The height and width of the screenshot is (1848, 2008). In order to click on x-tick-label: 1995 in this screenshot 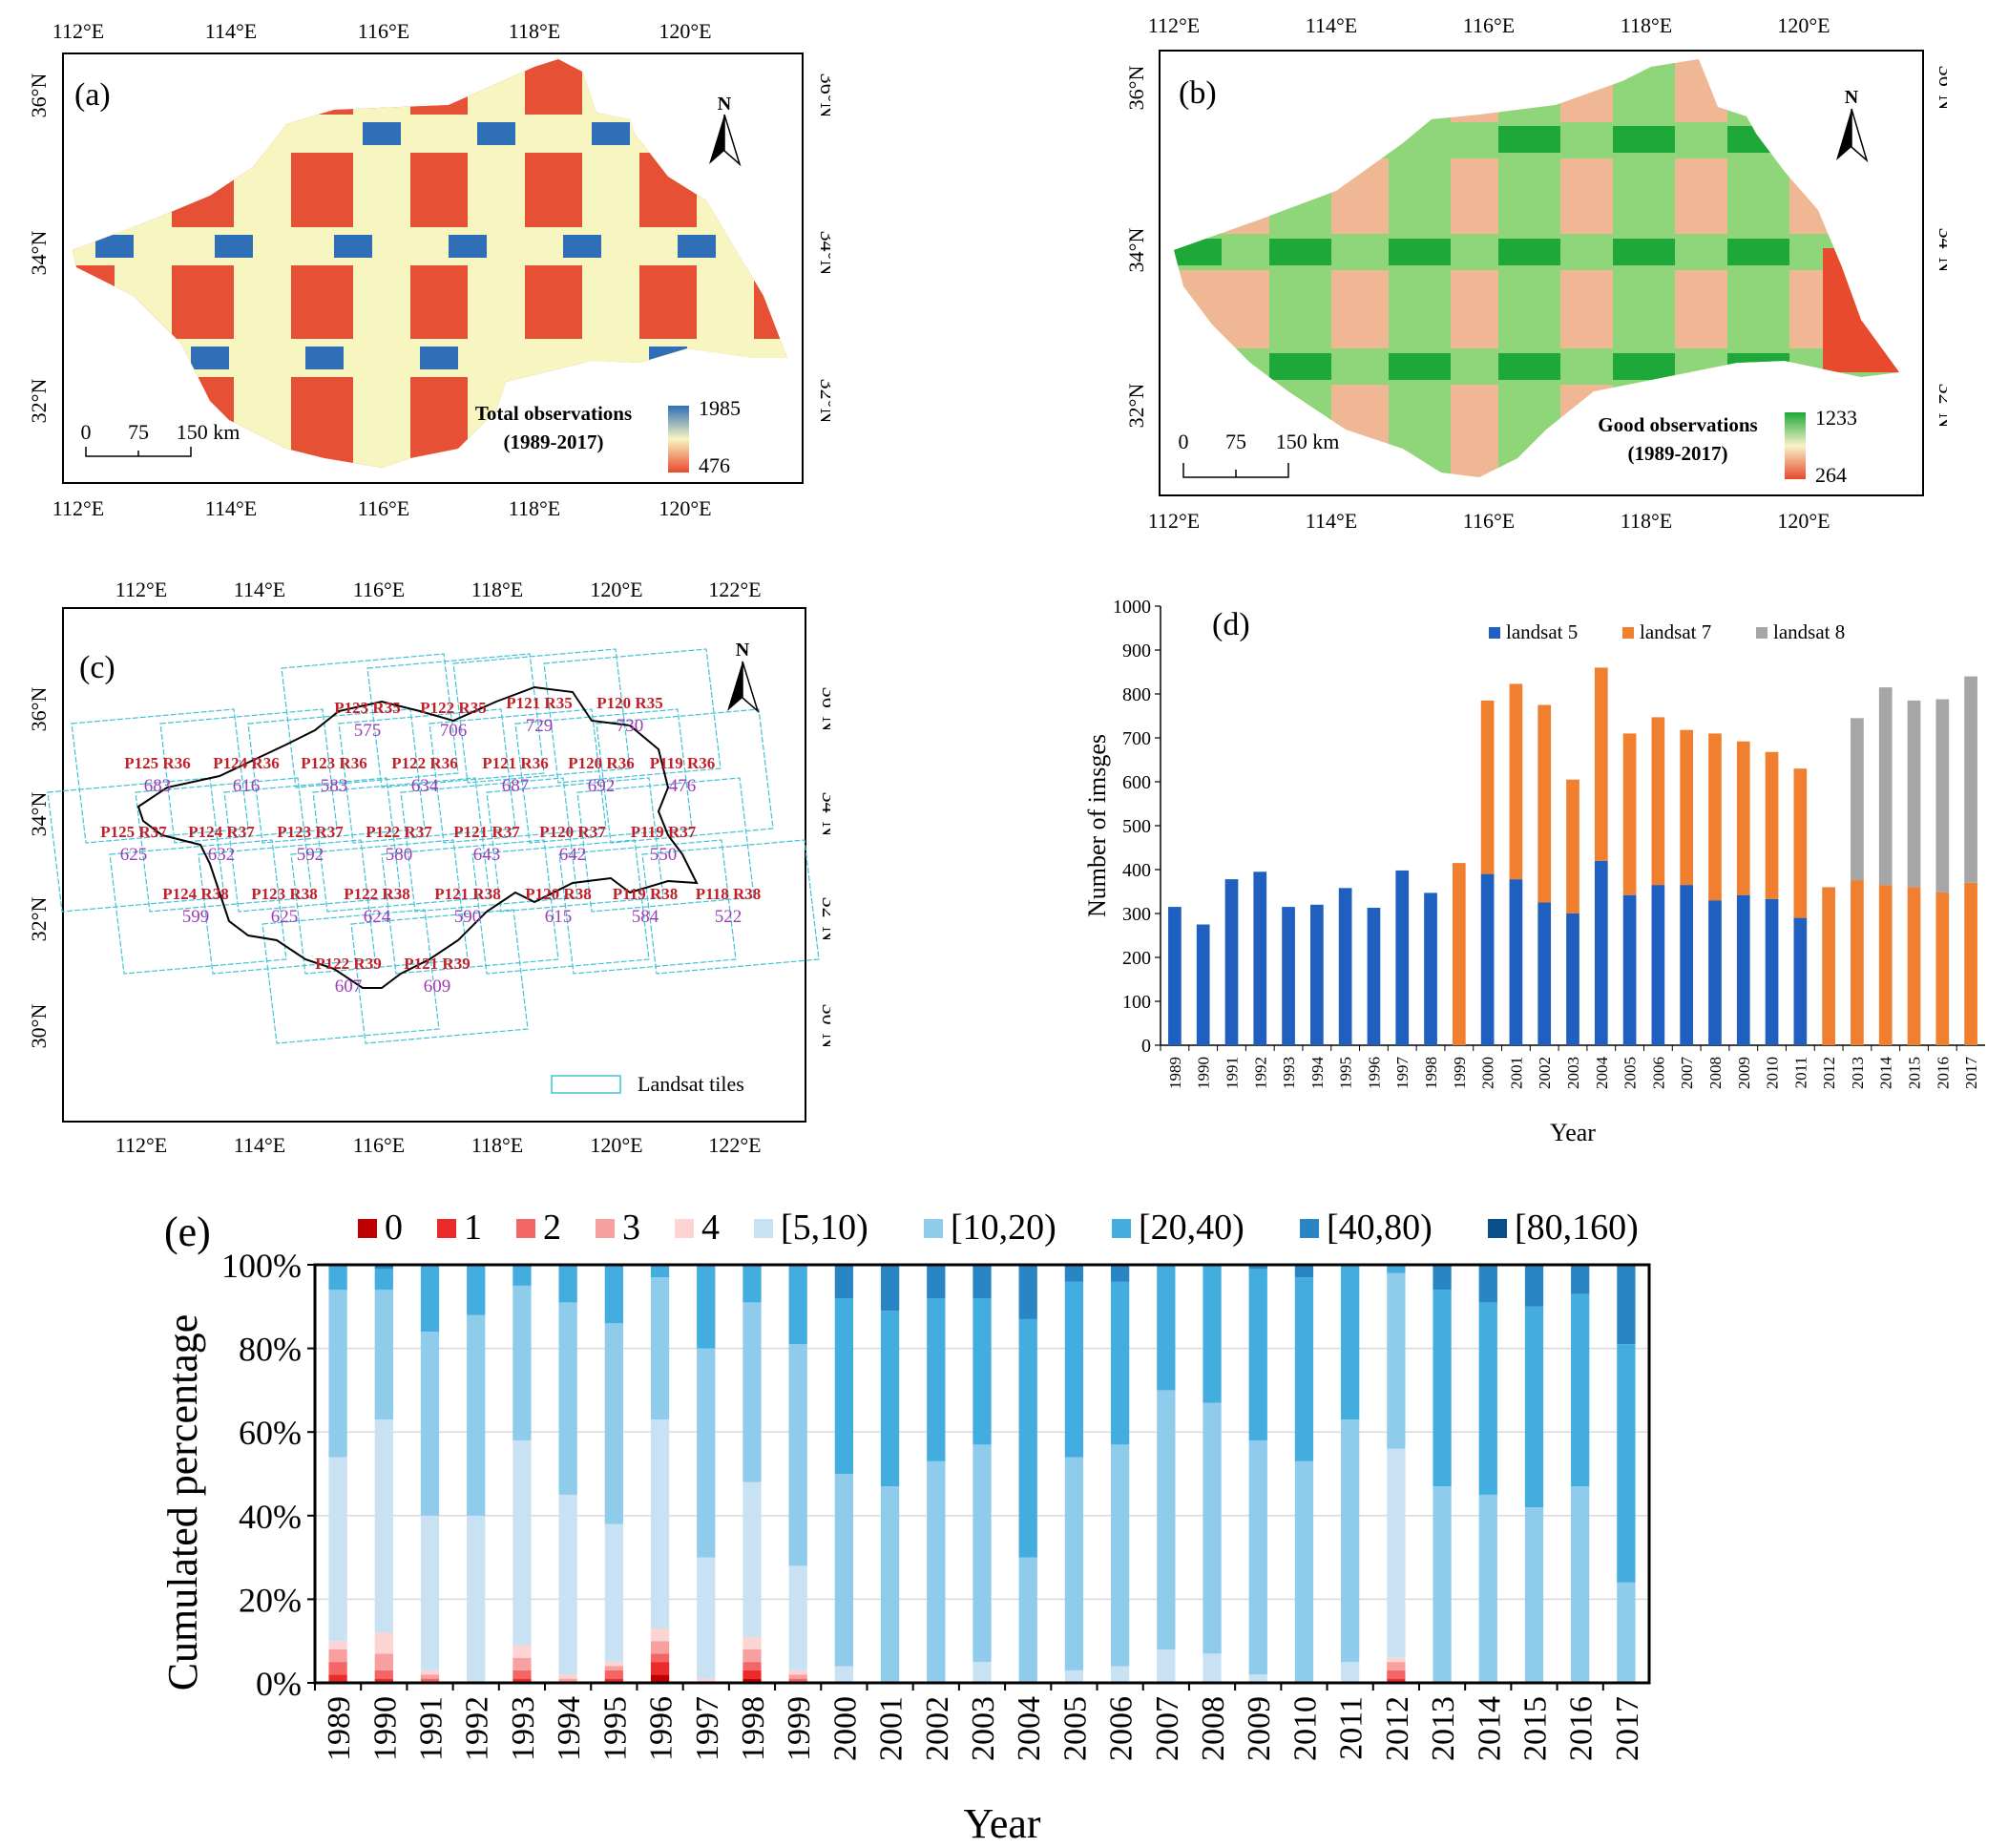, I will do `click(1346, 1073)`.